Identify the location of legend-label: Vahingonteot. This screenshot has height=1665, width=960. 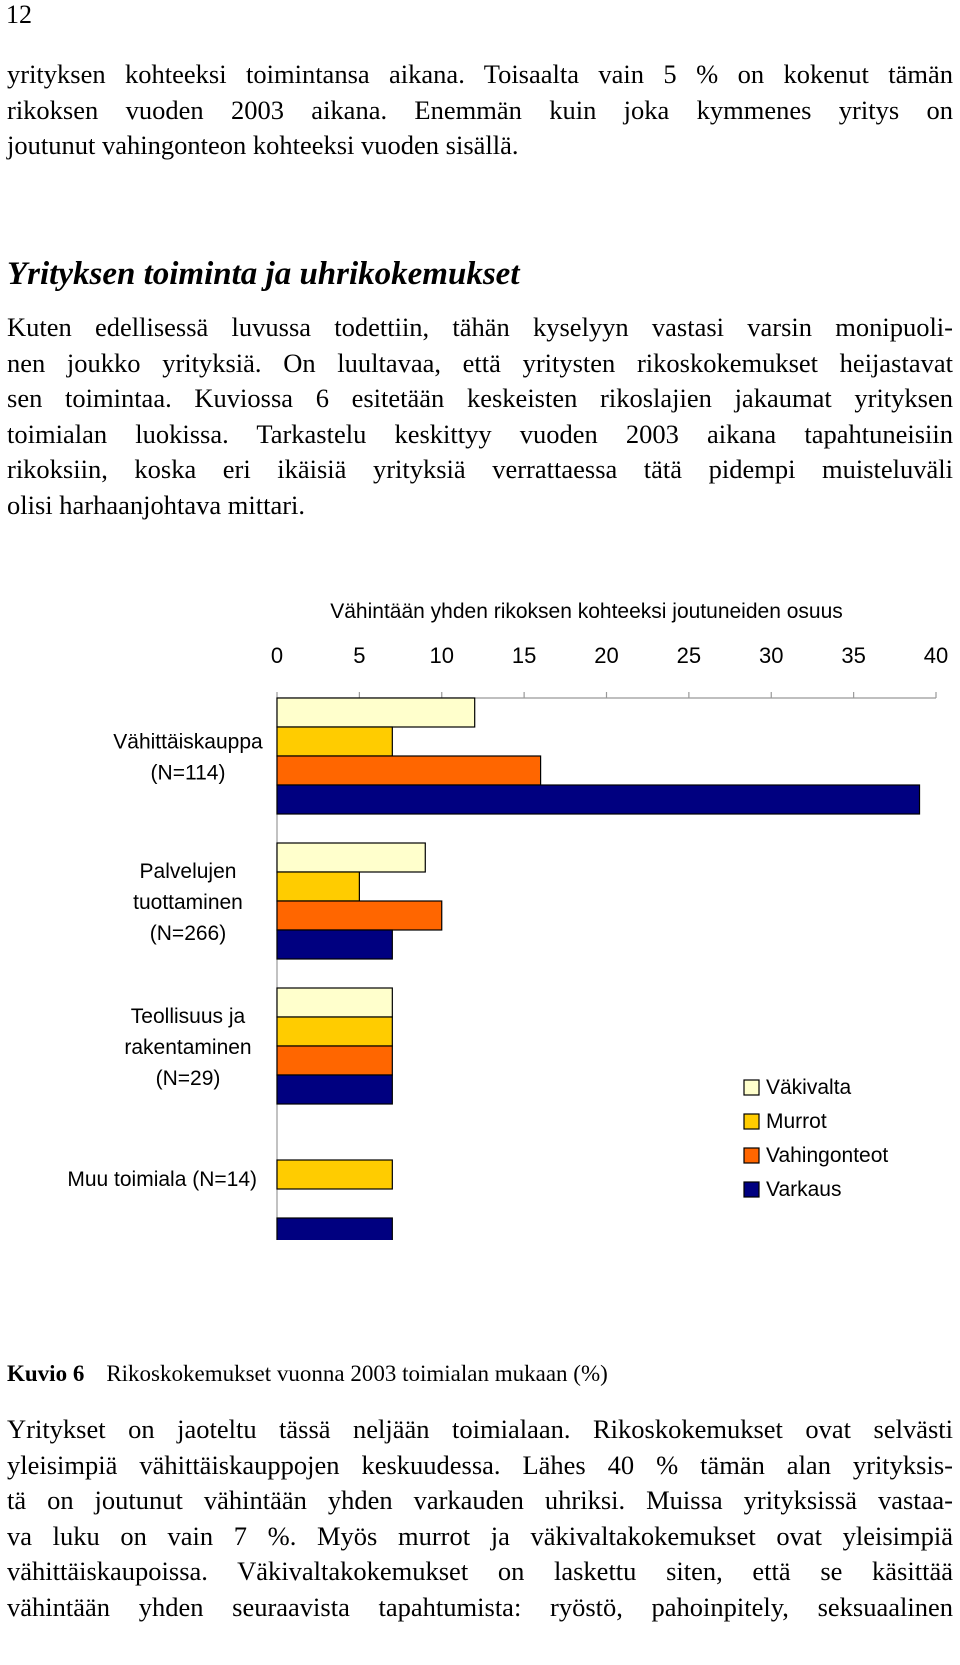
(827, 1155).